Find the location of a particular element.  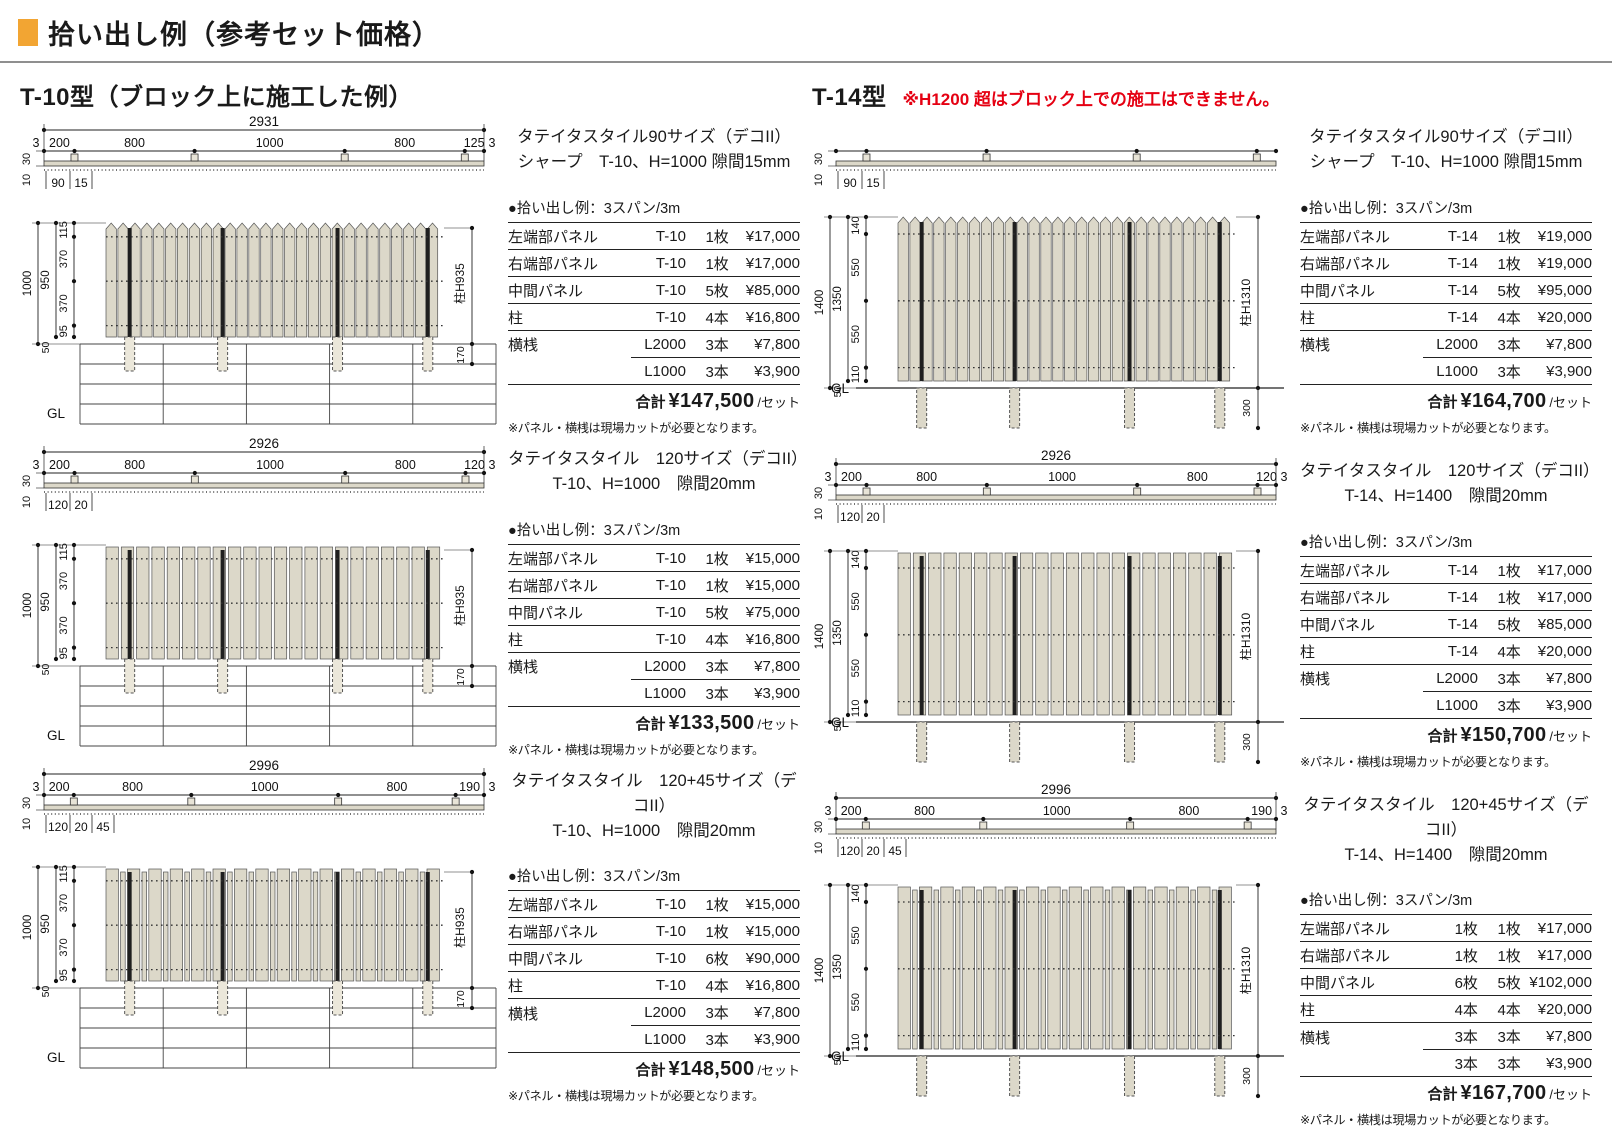

dimension-label: 1000 is located at coordinates (28, 606).